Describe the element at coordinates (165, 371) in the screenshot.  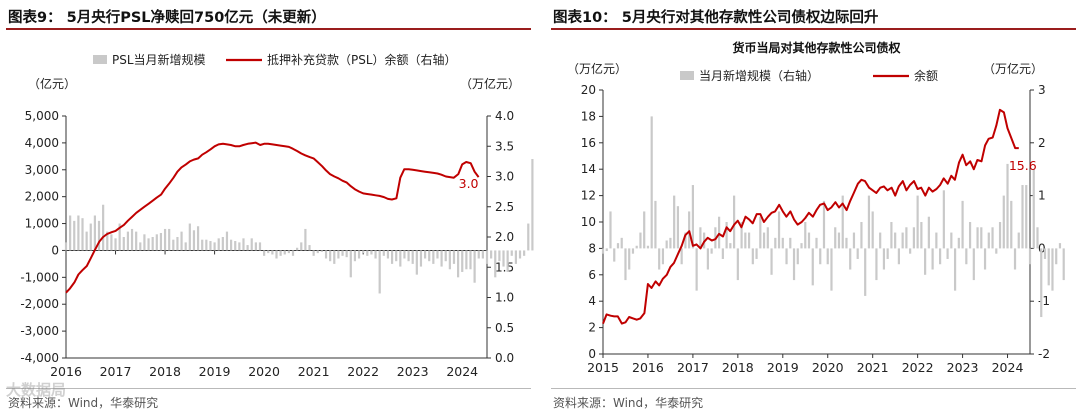
I see `x-axis-tick-label: 2018` at that location.